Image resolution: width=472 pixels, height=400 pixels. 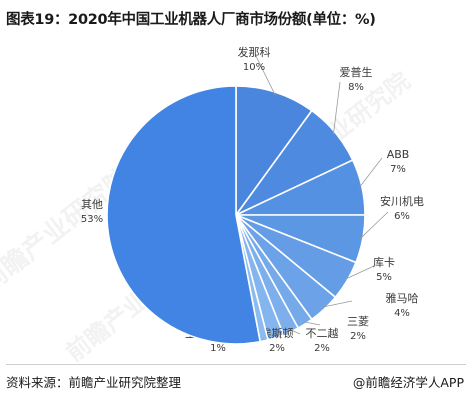 What do you see at coordinates (218, 348) in the screenshot?
I see `slice-value-label: 1%` at bounding box center [218, 348].